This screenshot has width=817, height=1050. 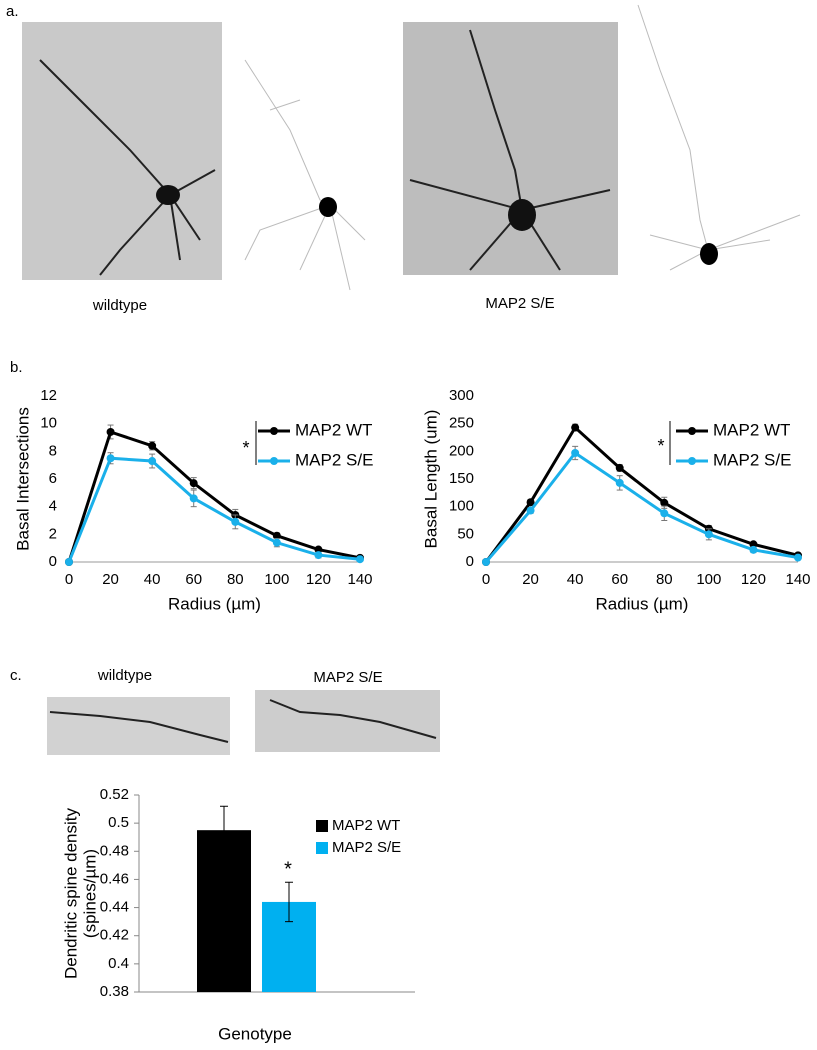 What do you see at coordinates (48, 395) in the screenshot?
I see `y-tick-label: 12` at bounding box center [48, 395].